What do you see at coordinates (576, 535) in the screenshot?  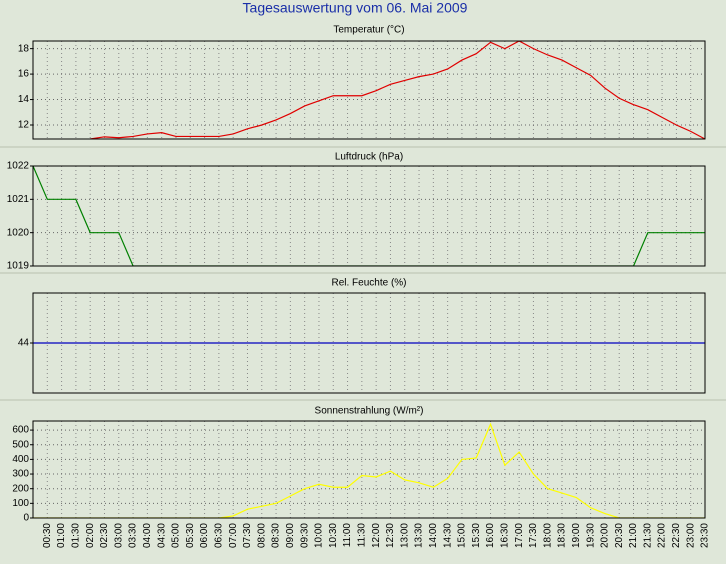 I see `x-tick-label: 19:00` at bounding box center [576, 535].